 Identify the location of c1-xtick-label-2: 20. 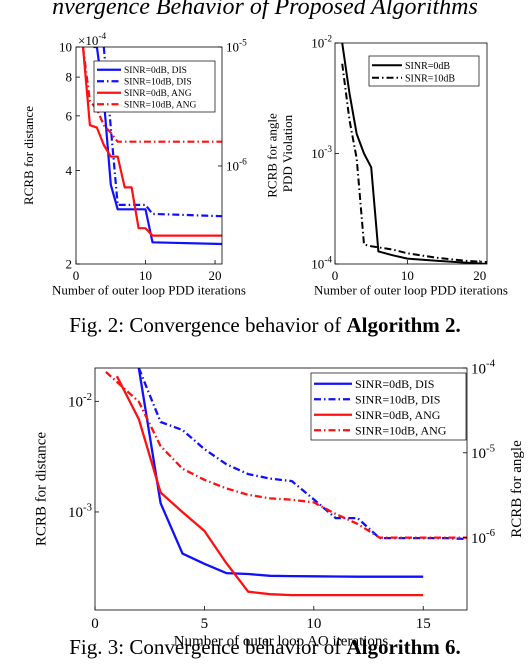
(215, 275).